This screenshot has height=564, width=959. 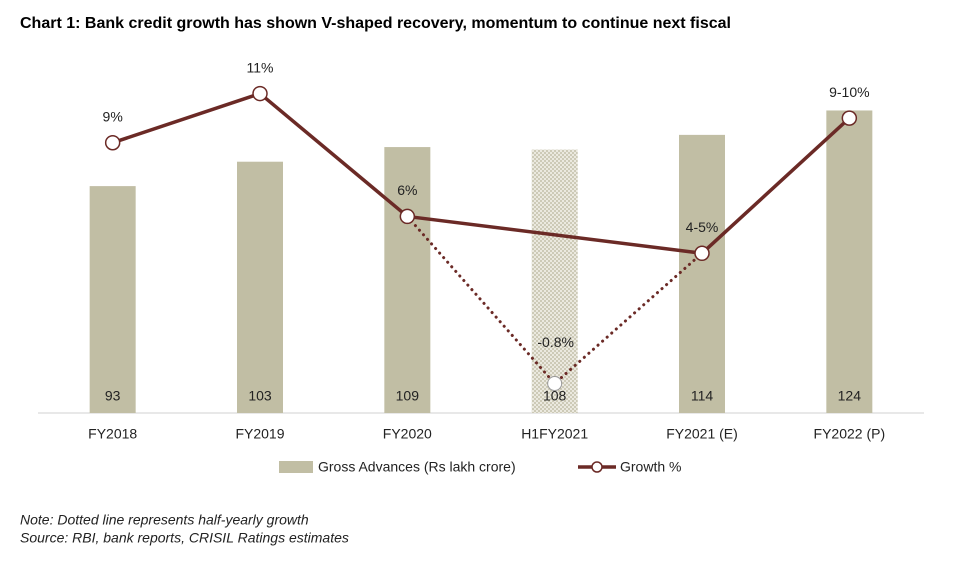 I want to click on bar-value-label: 124, so click(x=850, y=396).